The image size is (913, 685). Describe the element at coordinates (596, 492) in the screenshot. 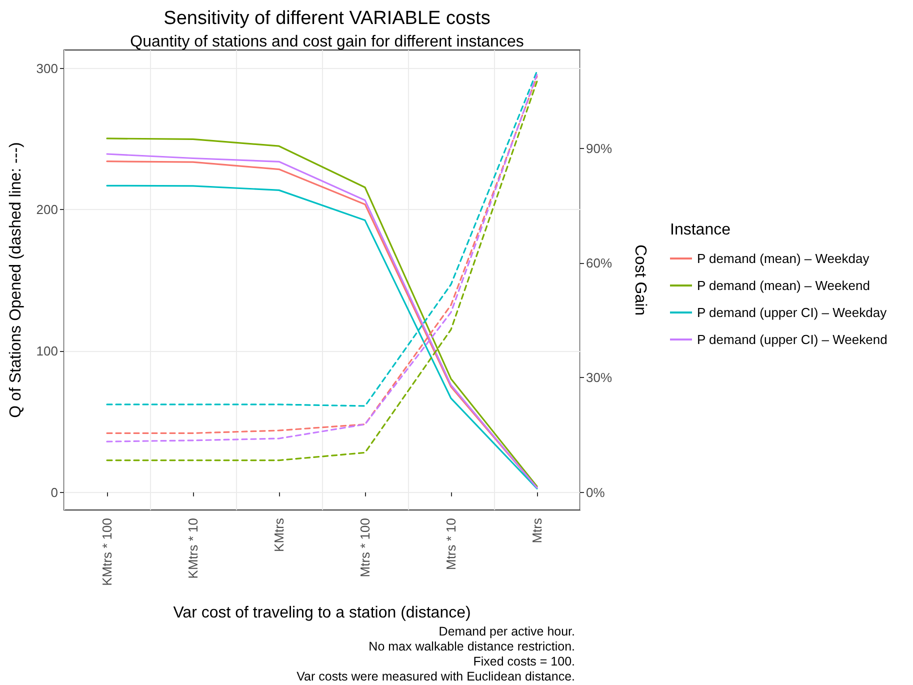

I see `y2-tick-label: 0%` at that location.